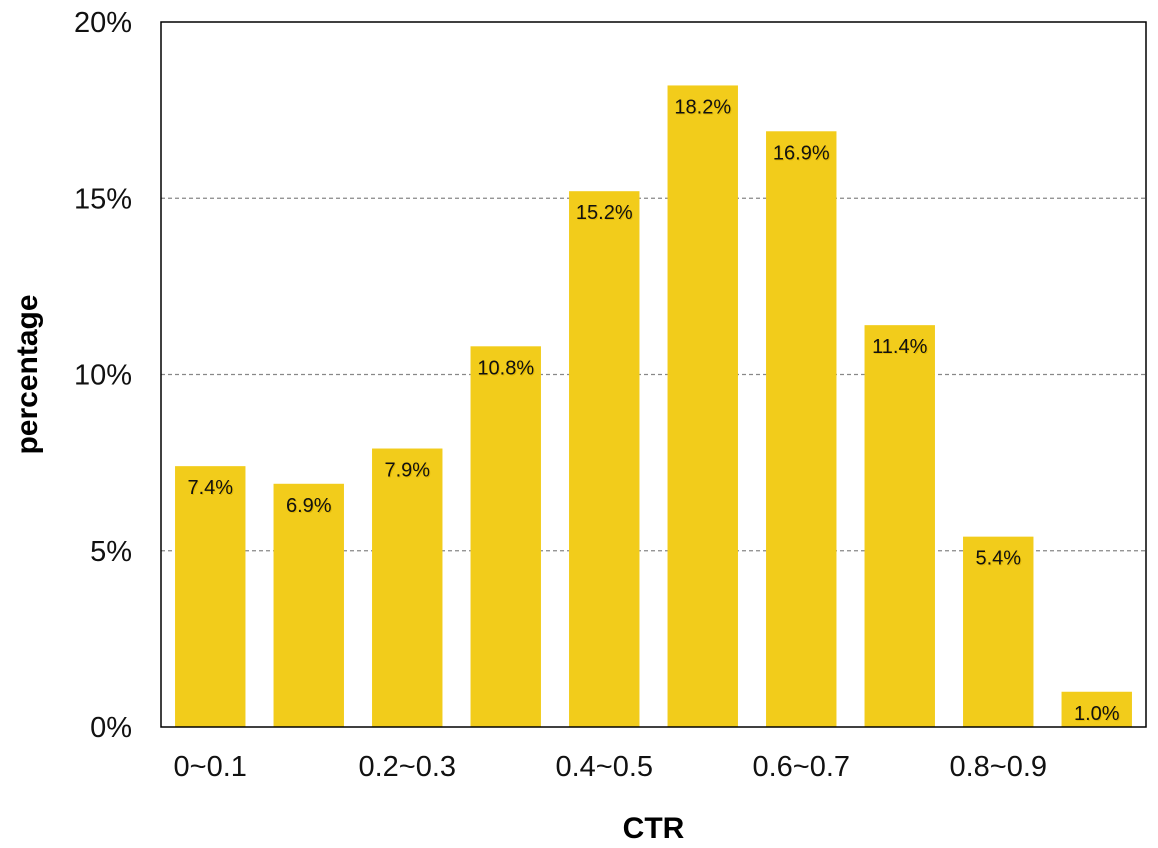 The height and width of the screenshot is (848, 1158). Describe the element at coordinates (801, 429) in the screenshot. I see `bar-0.6~0.7` at that location.